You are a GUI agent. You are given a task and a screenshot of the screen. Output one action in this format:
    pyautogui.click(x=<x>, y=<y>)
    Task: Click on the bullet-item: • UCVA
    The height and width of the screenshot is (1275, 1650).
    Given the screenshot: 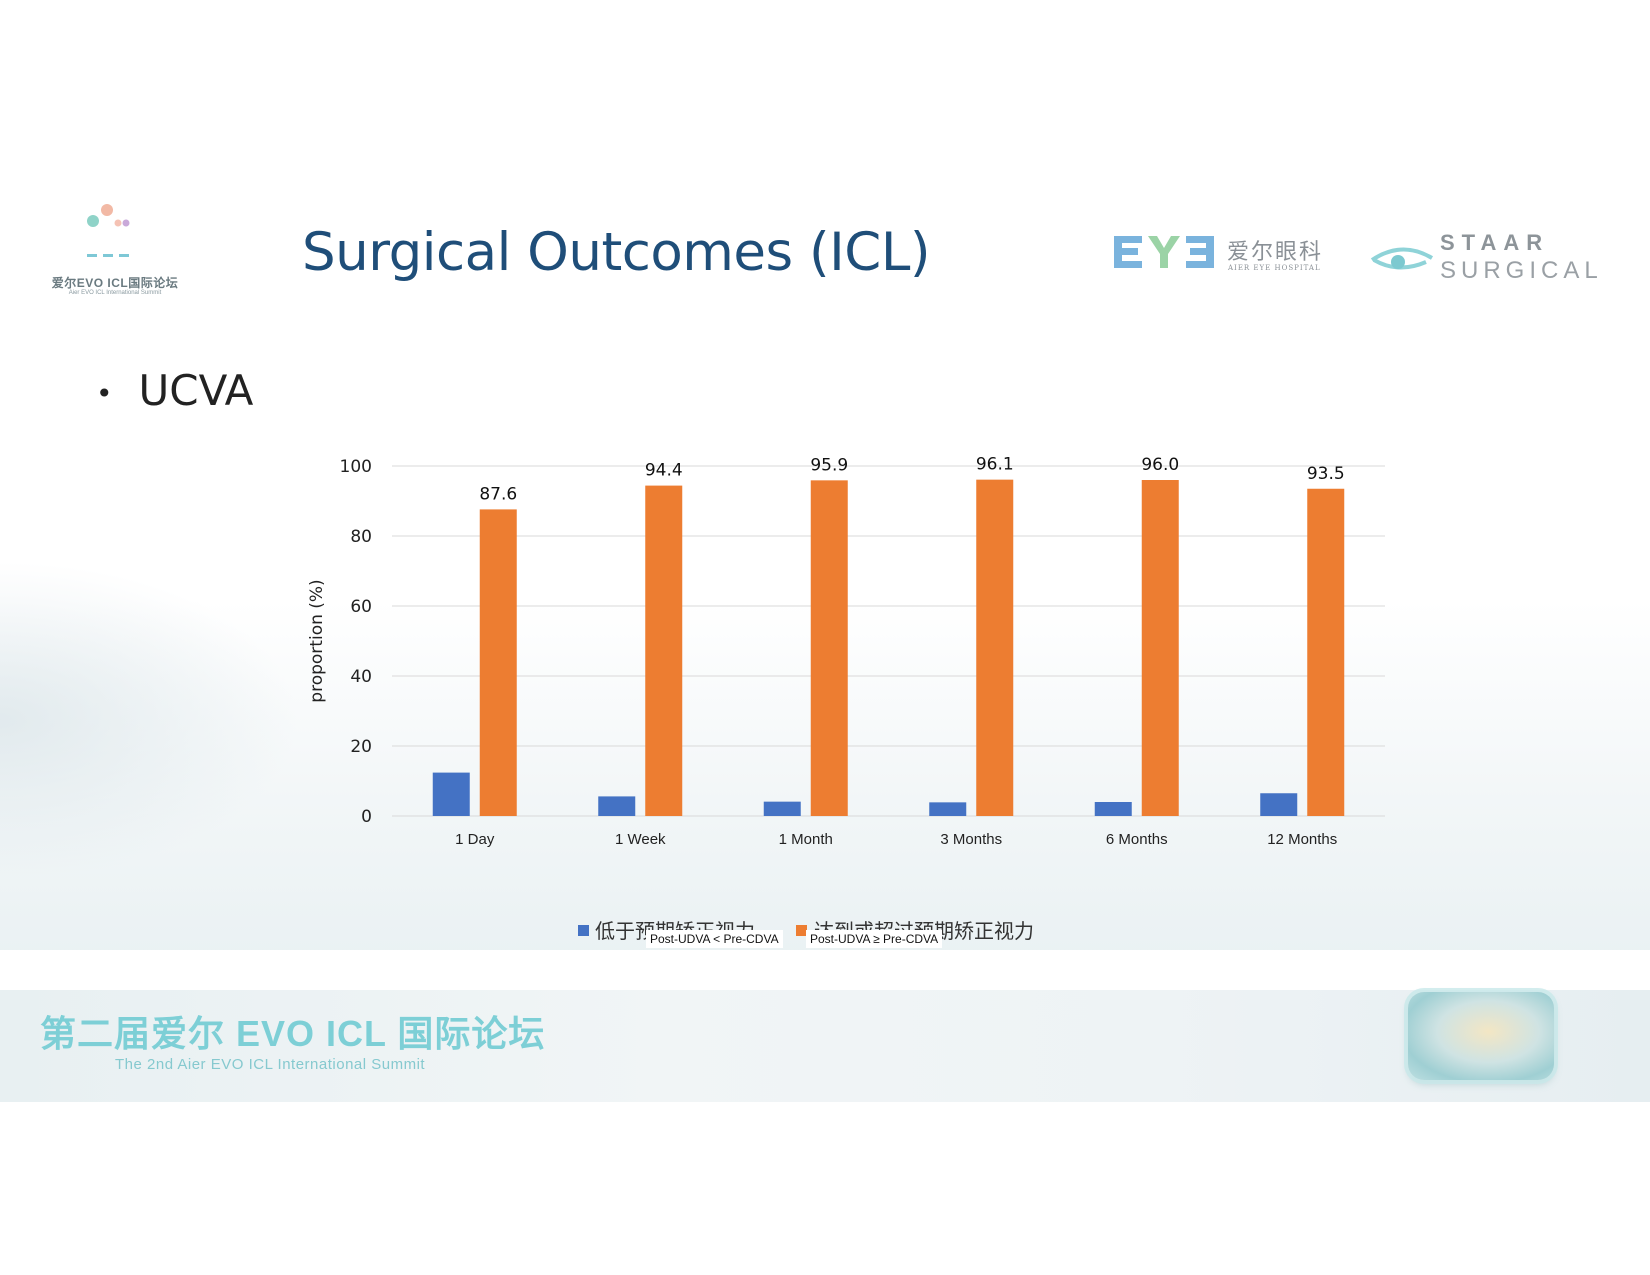 What is the action you would take?
    pyautogui.click(x=174, y=390)
    